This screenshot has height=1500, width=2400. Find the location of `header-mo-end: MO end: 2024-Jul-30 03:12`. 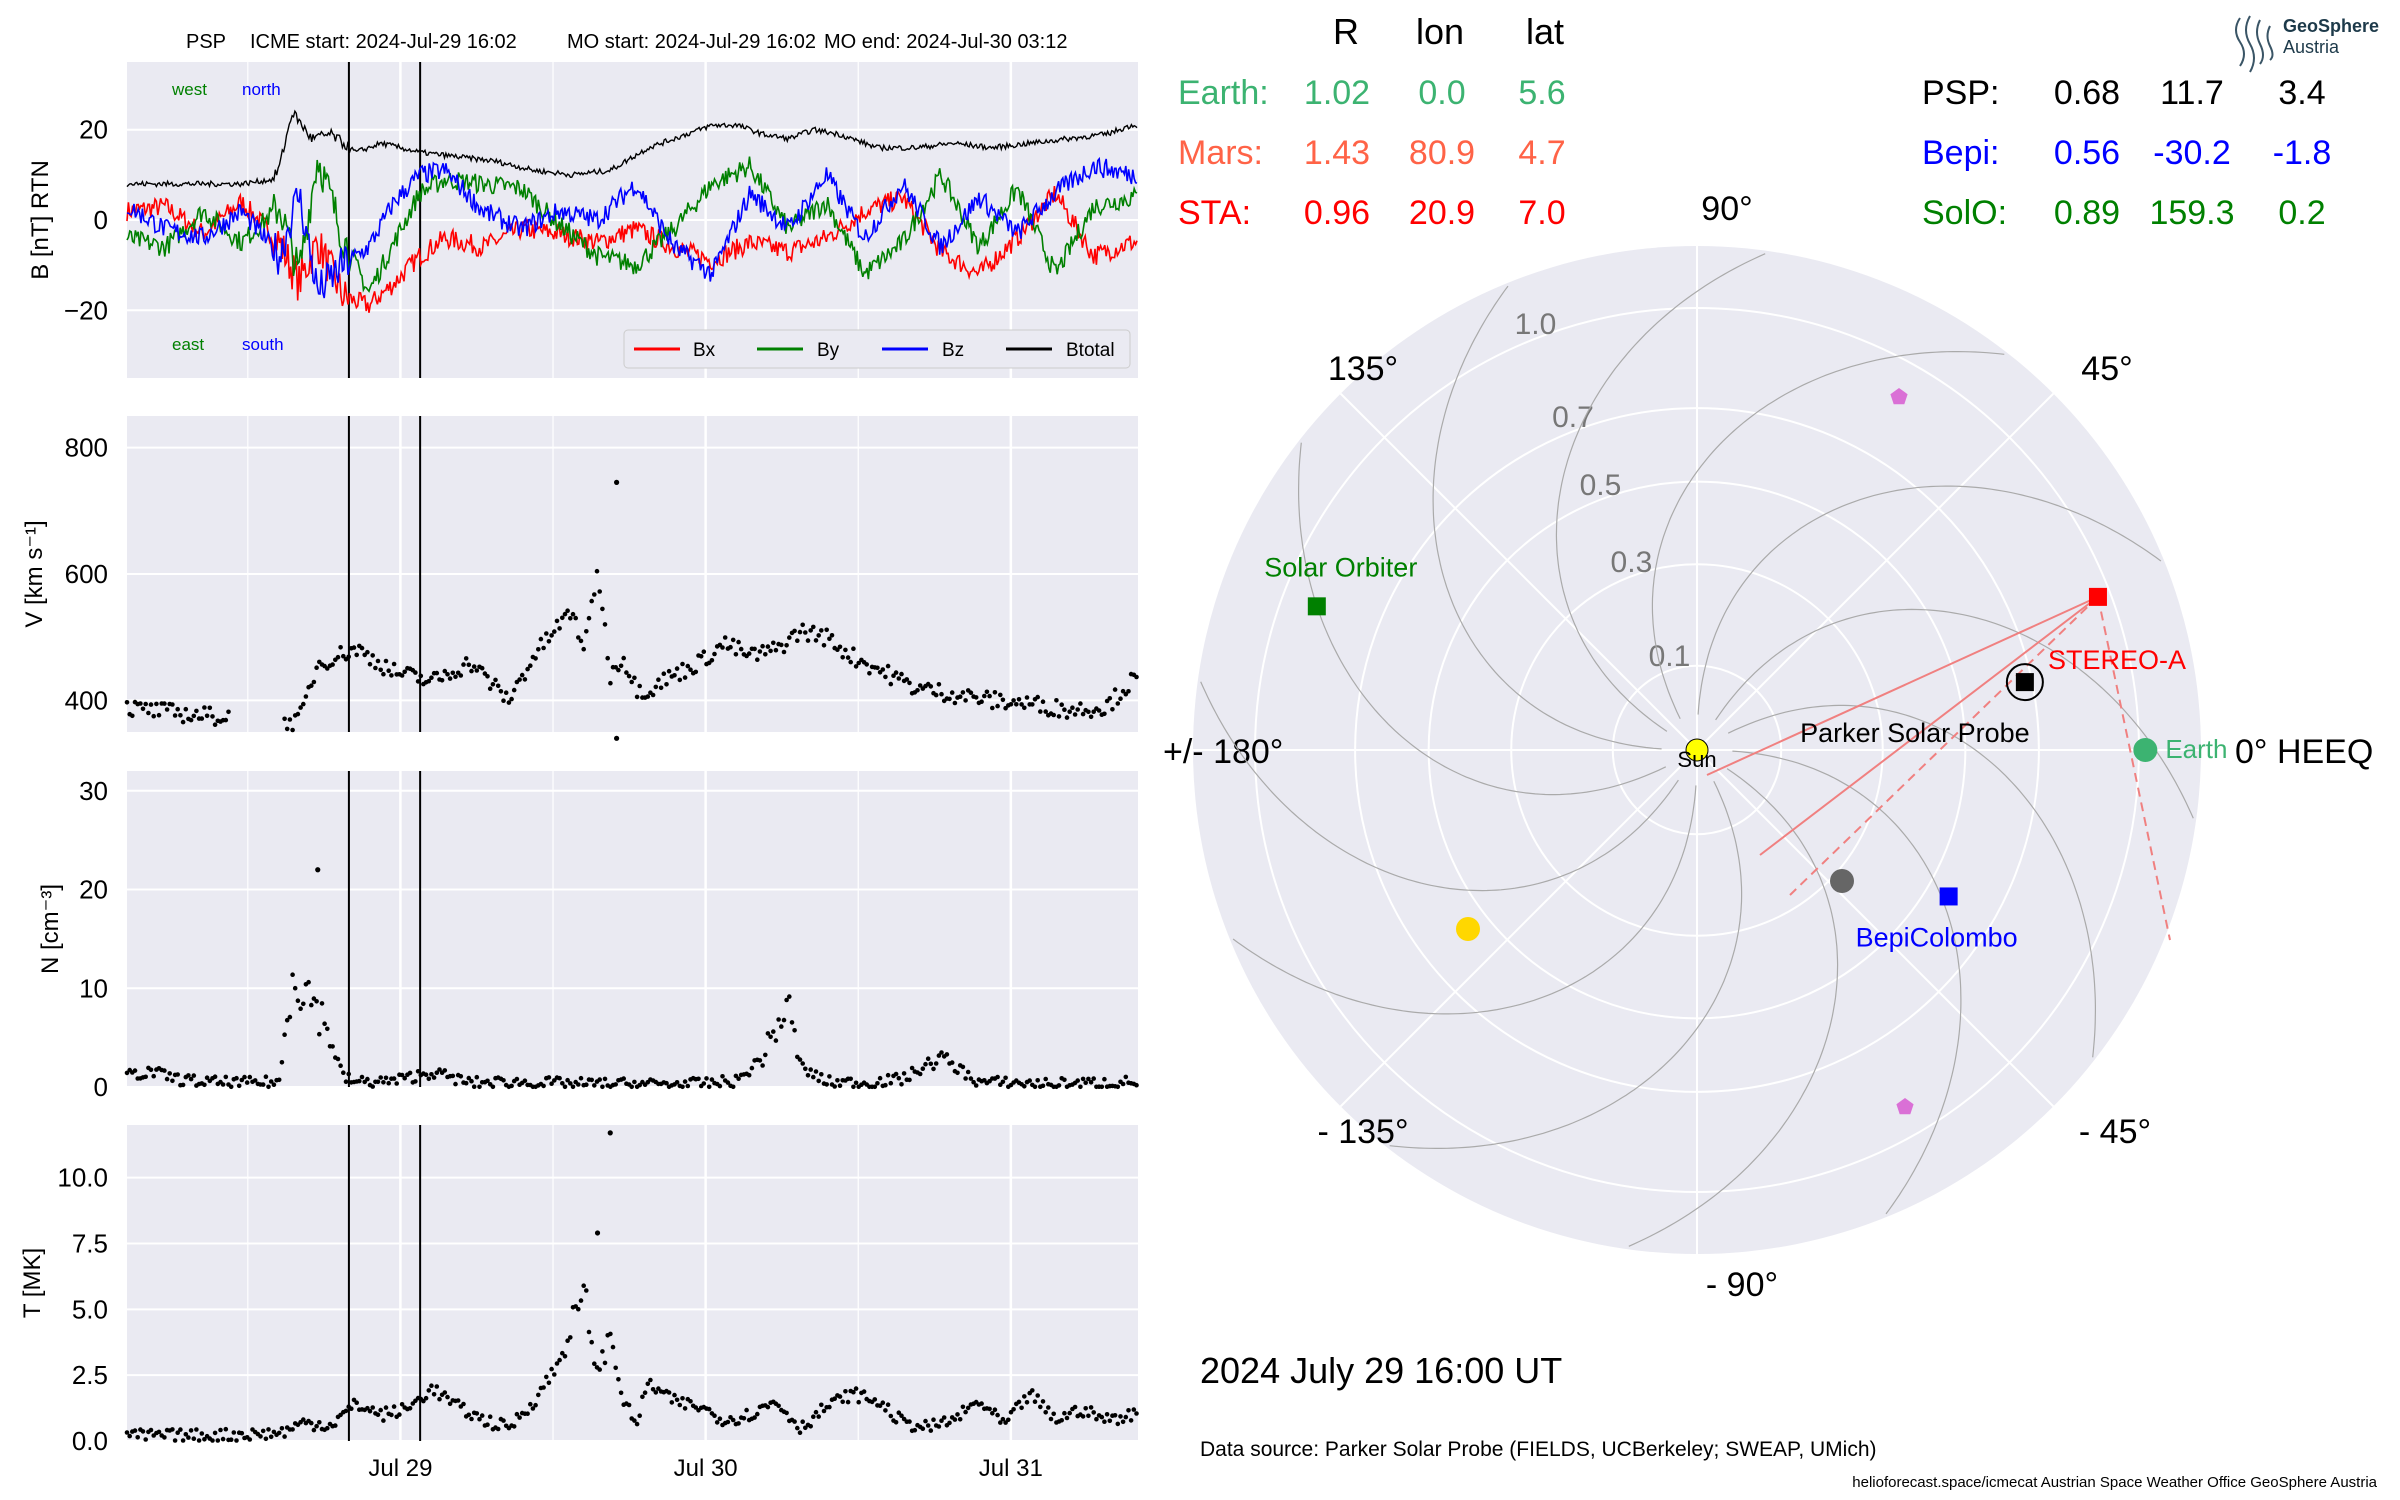

header-mo-end: MO end: 2024-Jul-30 03:12 is located at coordinates (946, 42).